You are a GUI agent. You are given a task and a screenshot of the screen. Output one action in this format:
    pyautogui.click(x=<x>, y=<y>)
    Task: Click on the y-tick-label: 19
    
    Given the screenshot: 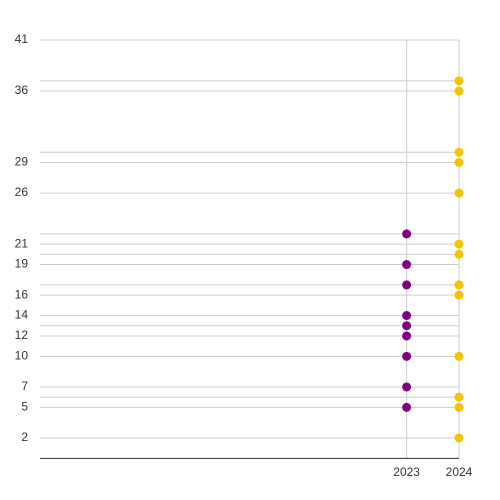 What is the action you would take?
    pyautogui.click(x=22, y=264)
    